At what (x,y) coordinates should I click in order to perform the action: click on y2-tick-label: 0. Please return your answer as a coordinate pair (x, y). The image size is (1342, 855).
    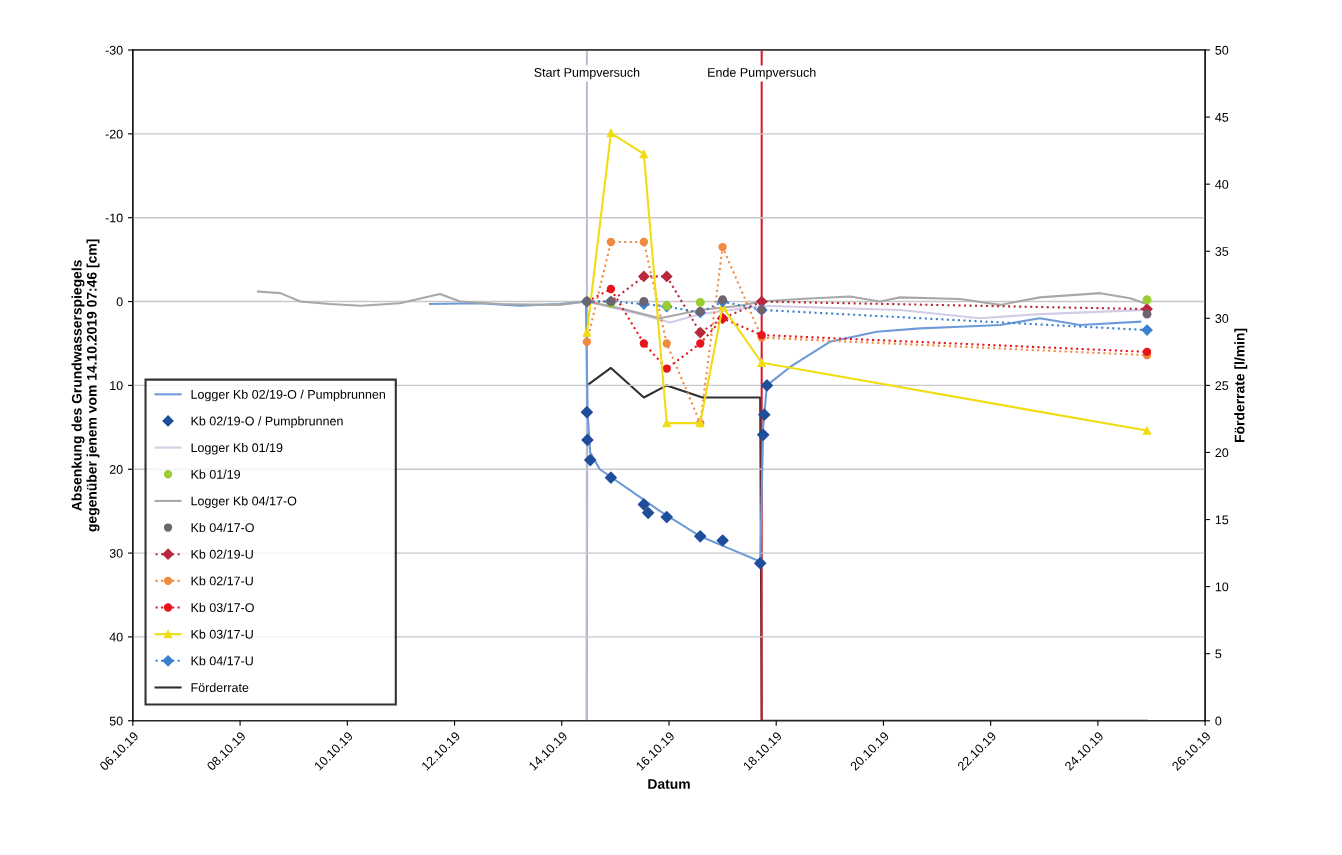
    Looking at the image, I should click on (1218, 721).